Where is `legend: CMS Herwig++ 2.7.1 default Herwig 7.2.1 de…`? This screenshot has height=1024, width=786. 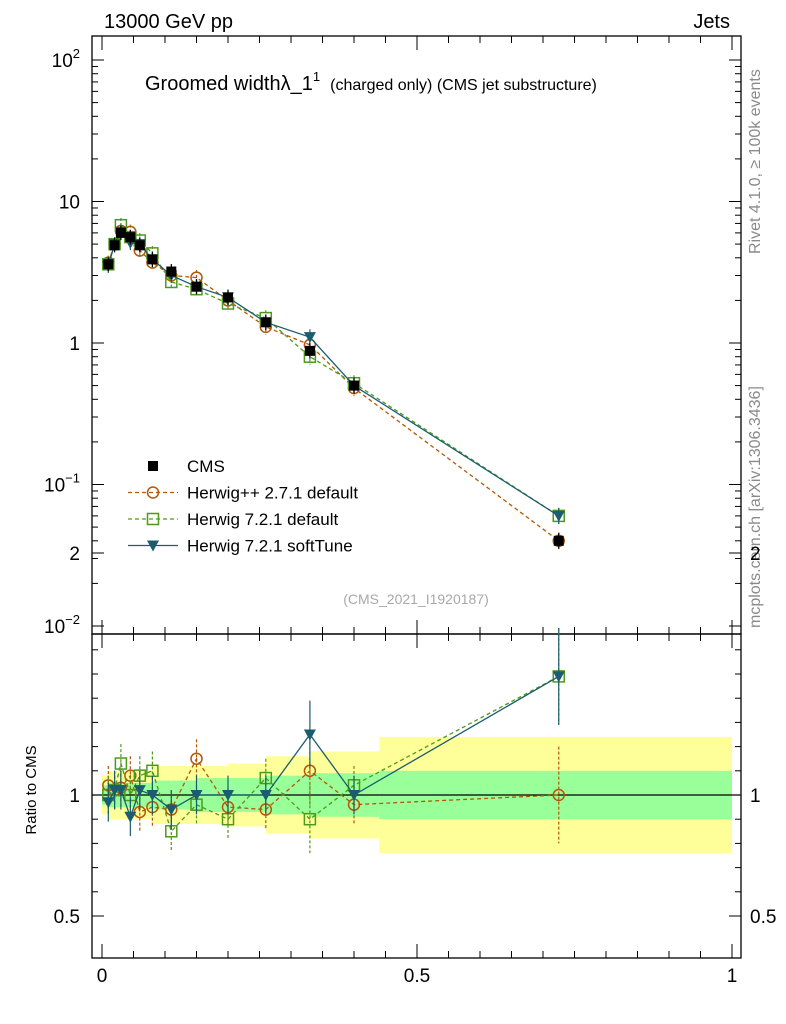 legend: CMS Herwig++ 2.7.1 default Herwig 7.2.1 de… is located at coordinates (243, 506).